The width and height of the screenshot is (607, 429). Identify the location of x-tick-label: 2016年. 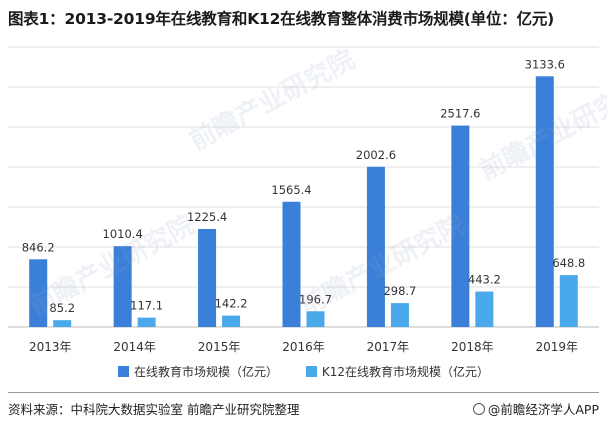
(303, 347).